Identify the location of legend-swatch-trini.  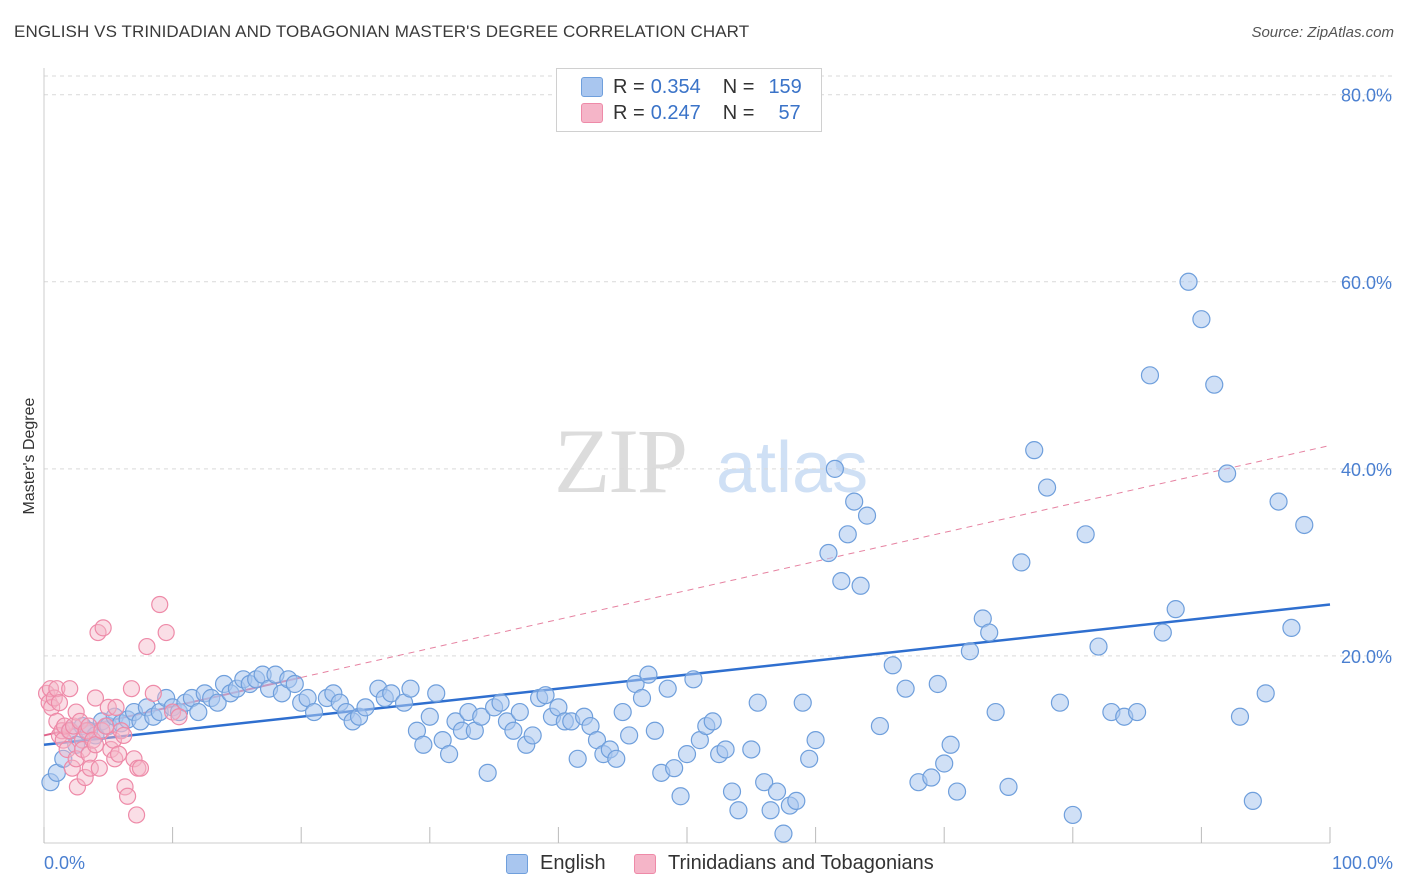
(592, 113).